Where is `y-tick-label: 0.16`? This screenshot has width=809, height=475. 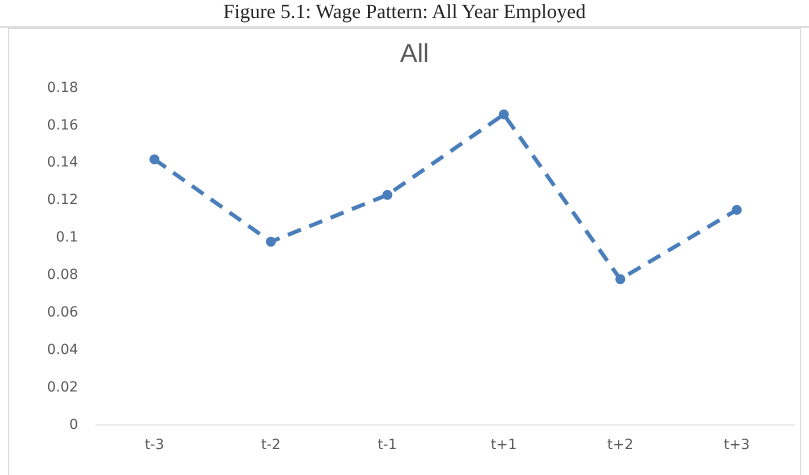 y-tick-label: 0.16 is located at coordinates (62, 125).